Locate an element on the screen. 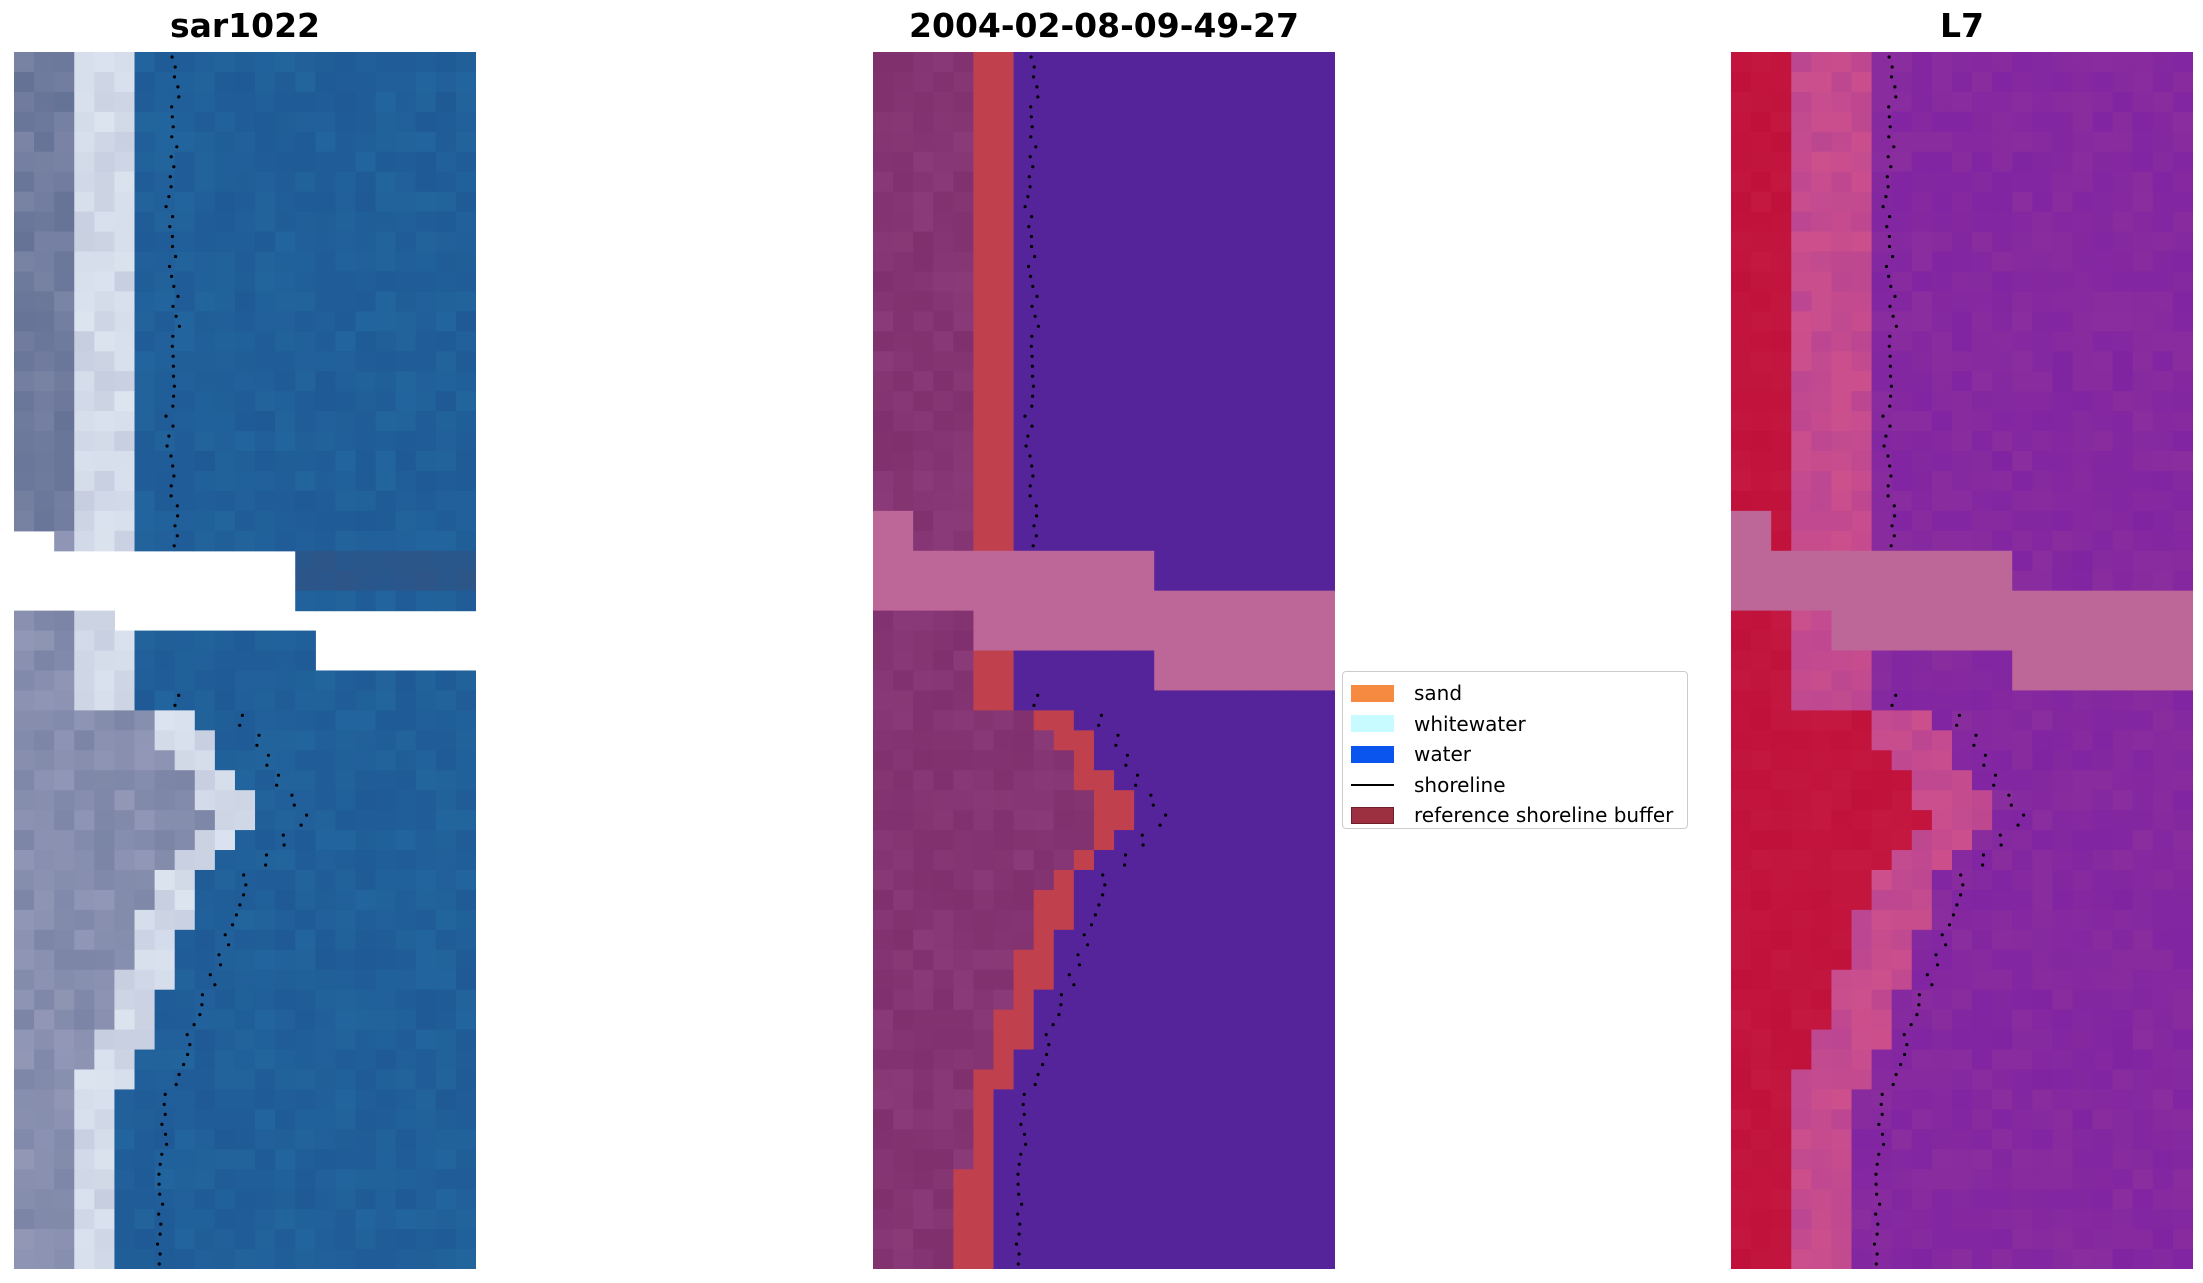 The height and width of the screenshot is (1283, 2203). legend-item-water: water is located at coordinates (1515, 754).